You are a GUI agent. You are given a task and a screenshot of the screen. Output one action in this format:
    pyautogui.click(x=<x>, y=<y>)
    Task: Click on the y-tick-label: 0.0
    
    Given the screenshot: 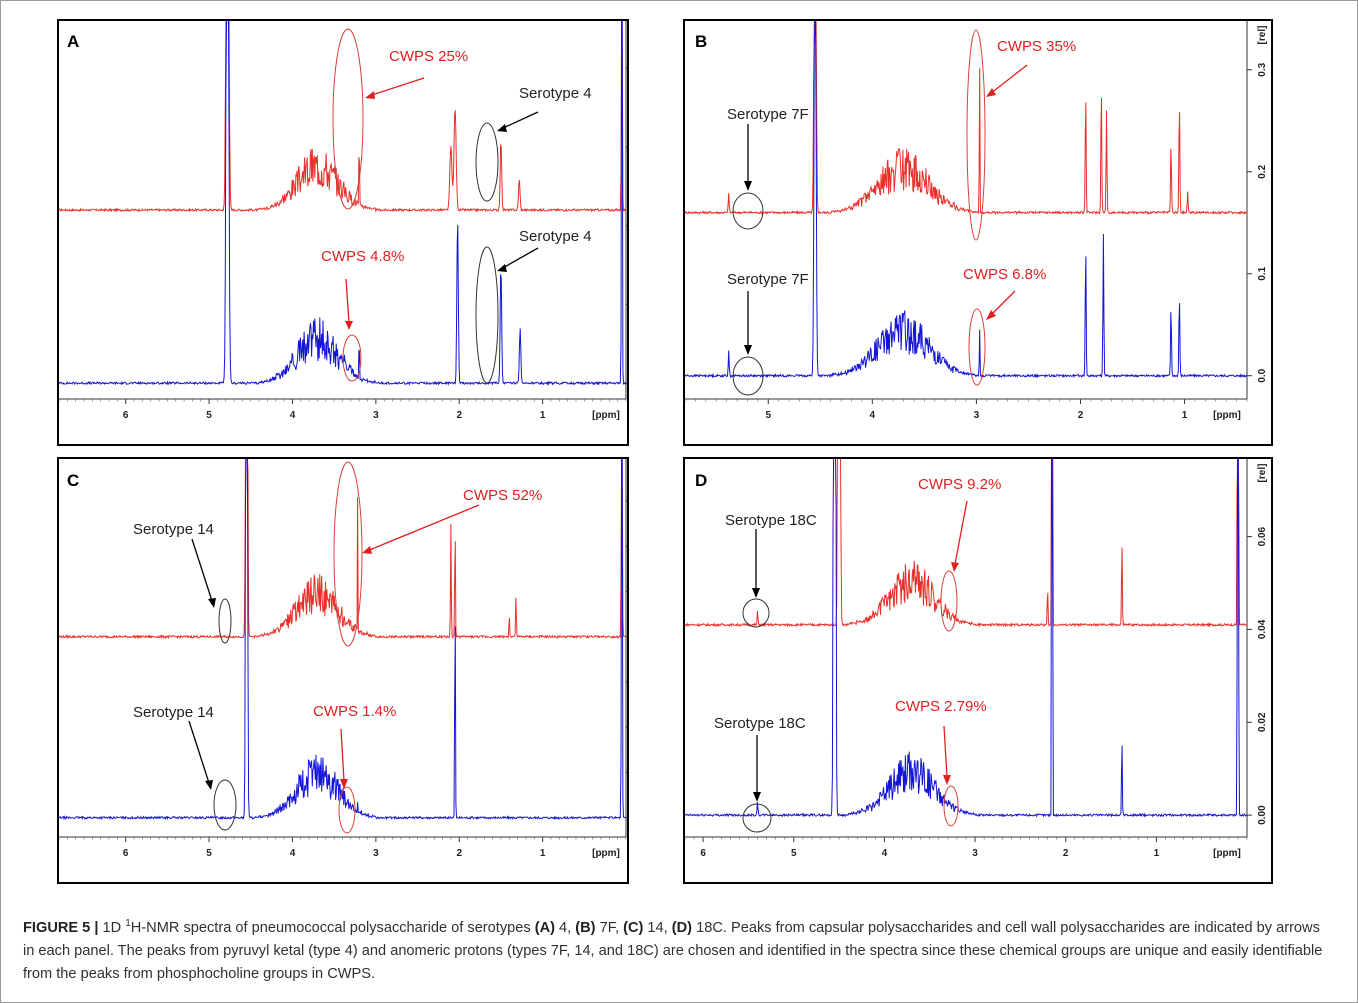 What is the action you would take?
    pyautogui.click(x=1262, y=375)
    